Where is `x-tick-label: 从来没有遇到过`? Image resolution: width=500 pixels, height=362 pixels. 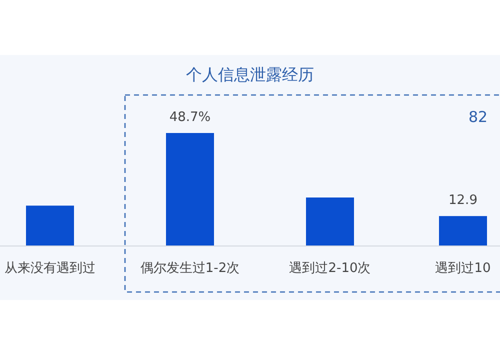
x-tick-label: 从来没有遇到过 is located at coordinates (50, 268).